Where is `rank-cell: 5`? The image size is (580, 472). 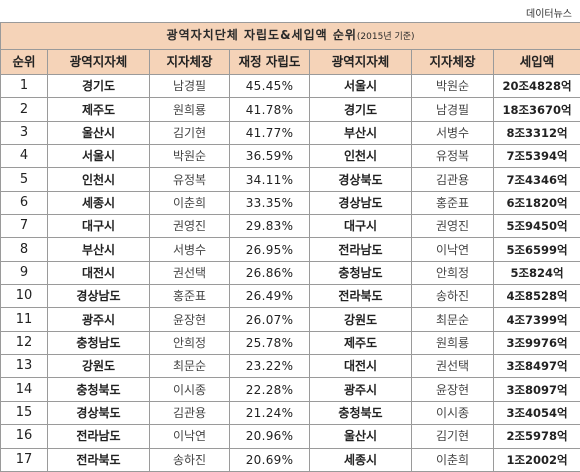 rank-cell: 5 is located at coordinates (24, 179).